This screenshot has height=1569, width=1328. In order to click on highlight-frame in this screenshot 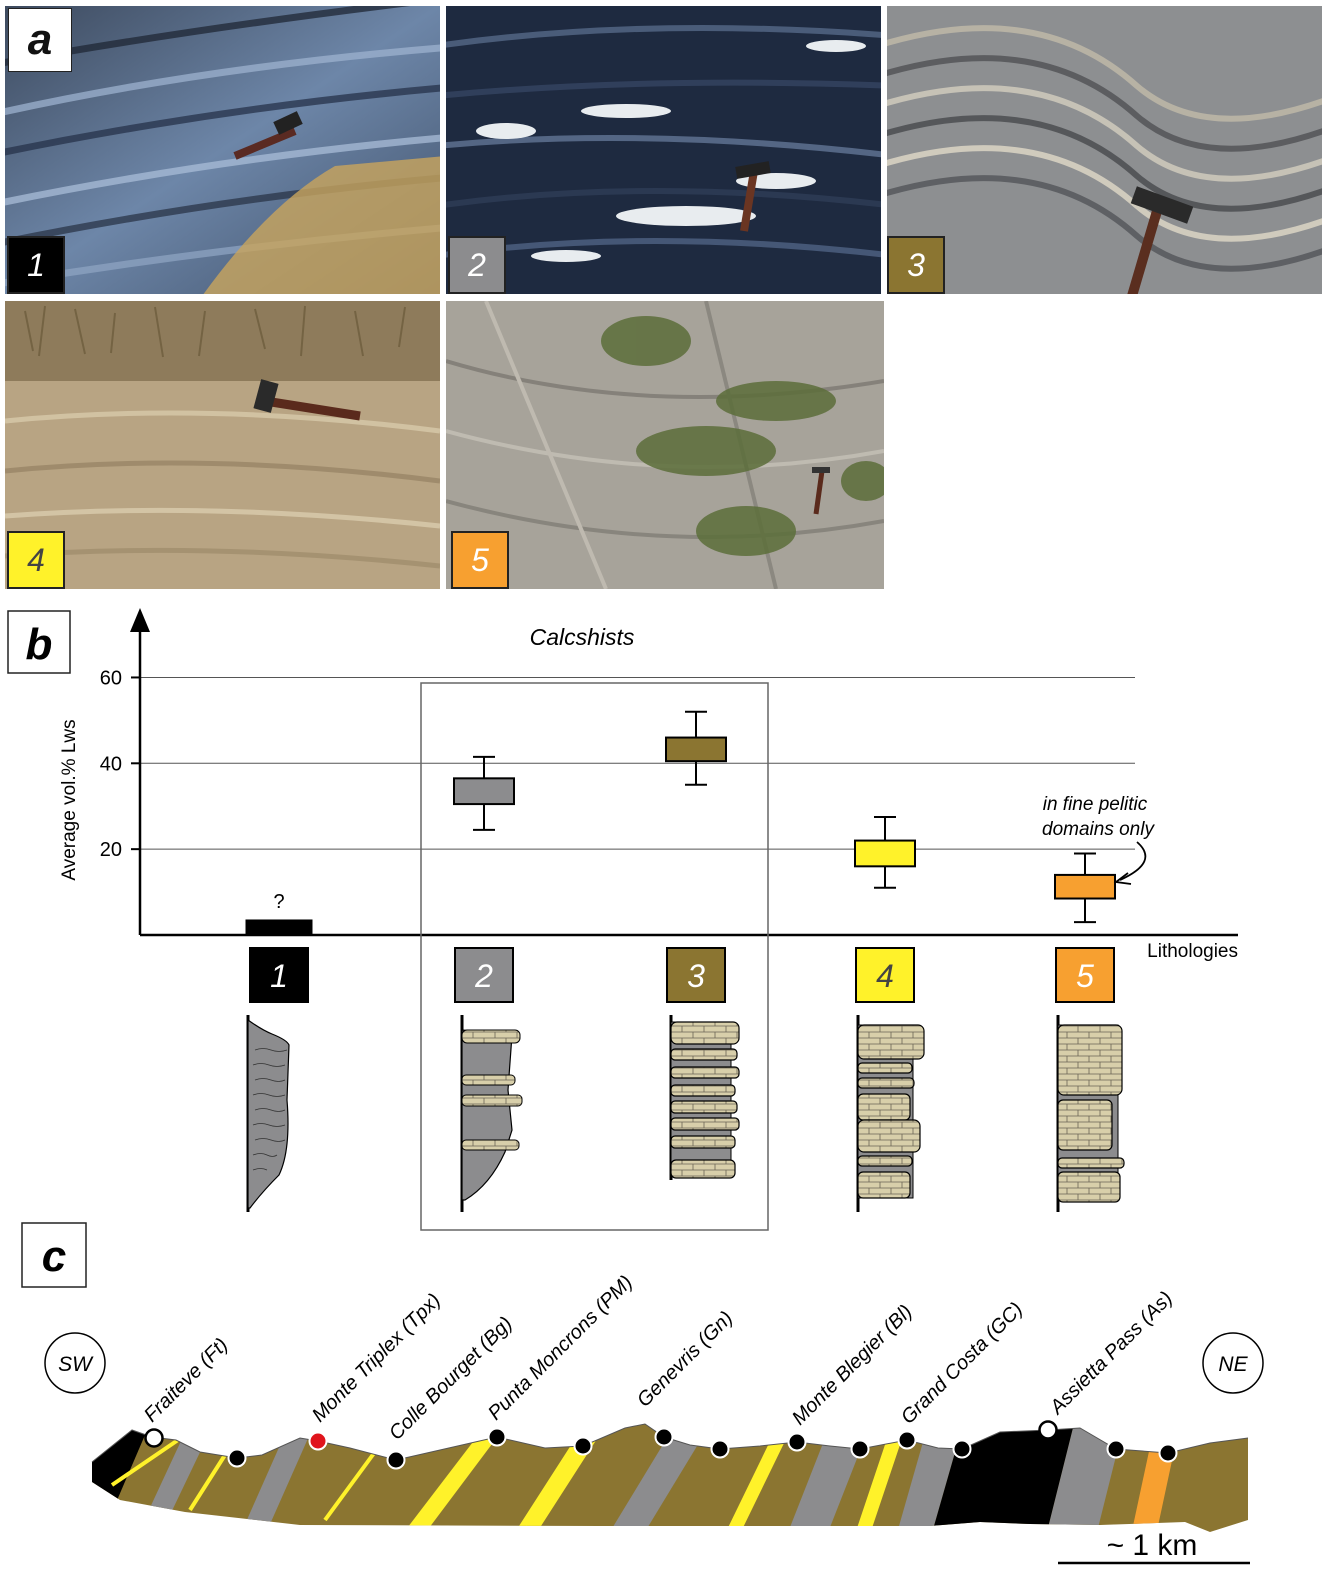, I will do `click(594, 956)`.